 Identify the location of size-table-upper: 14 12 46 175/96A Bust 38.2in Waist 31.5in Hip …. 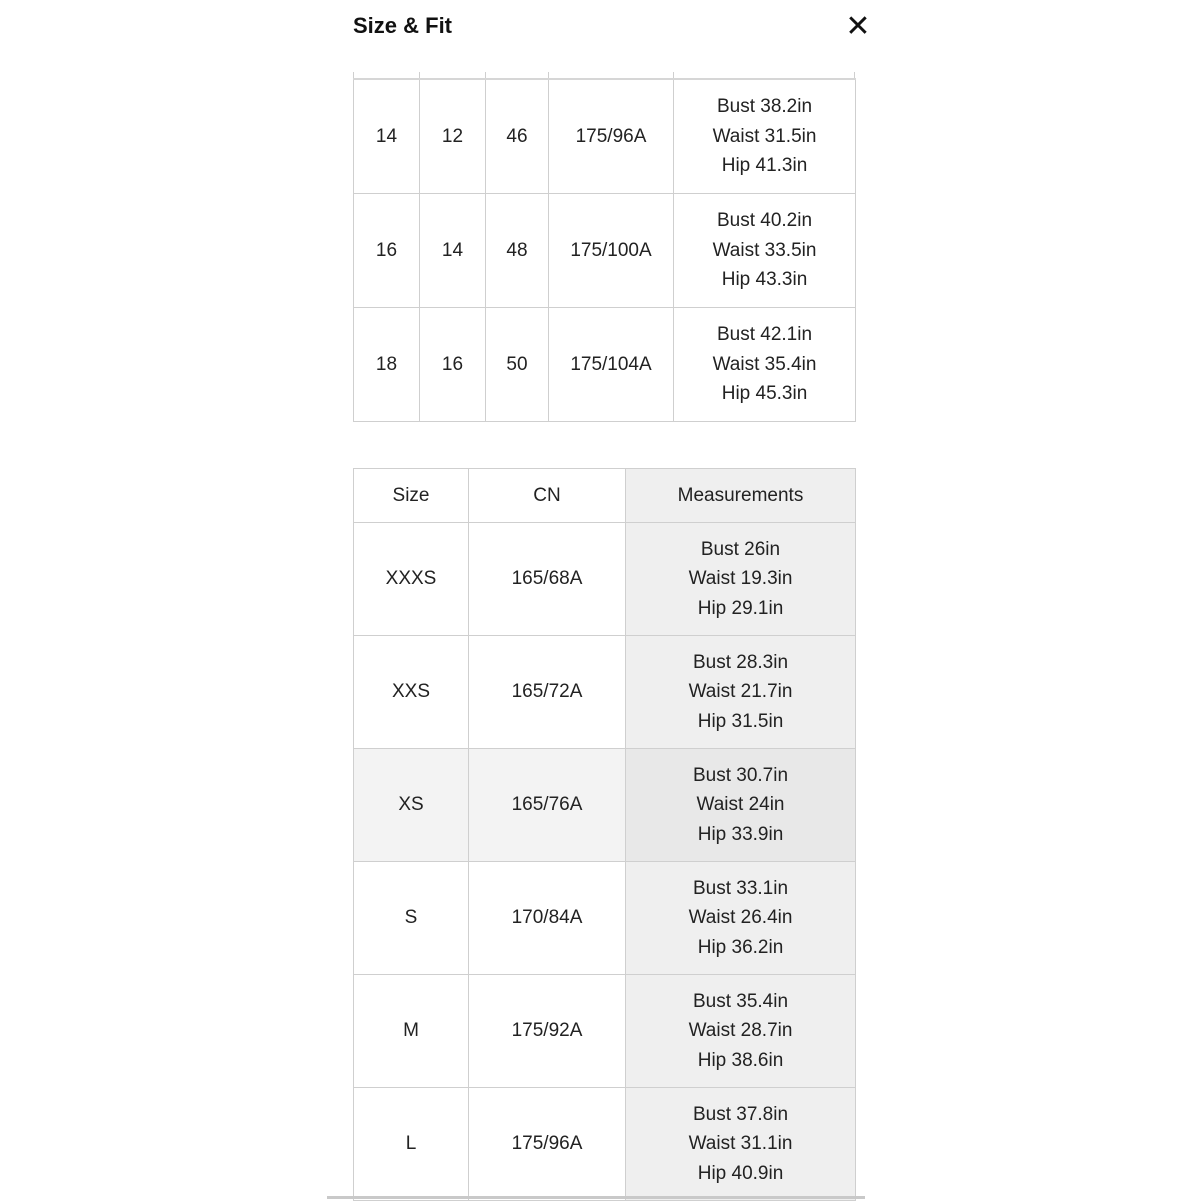
(604, 250).